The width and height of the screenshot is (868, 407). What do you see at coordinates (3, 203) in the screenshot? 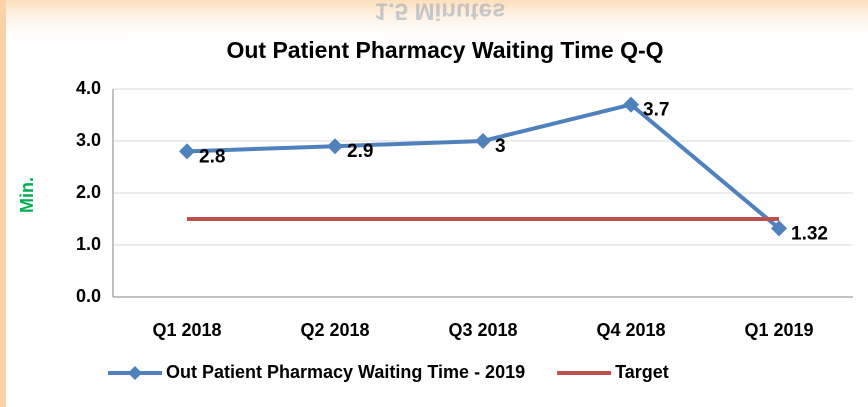
I see `left-border` at bounding box center [3, 203].